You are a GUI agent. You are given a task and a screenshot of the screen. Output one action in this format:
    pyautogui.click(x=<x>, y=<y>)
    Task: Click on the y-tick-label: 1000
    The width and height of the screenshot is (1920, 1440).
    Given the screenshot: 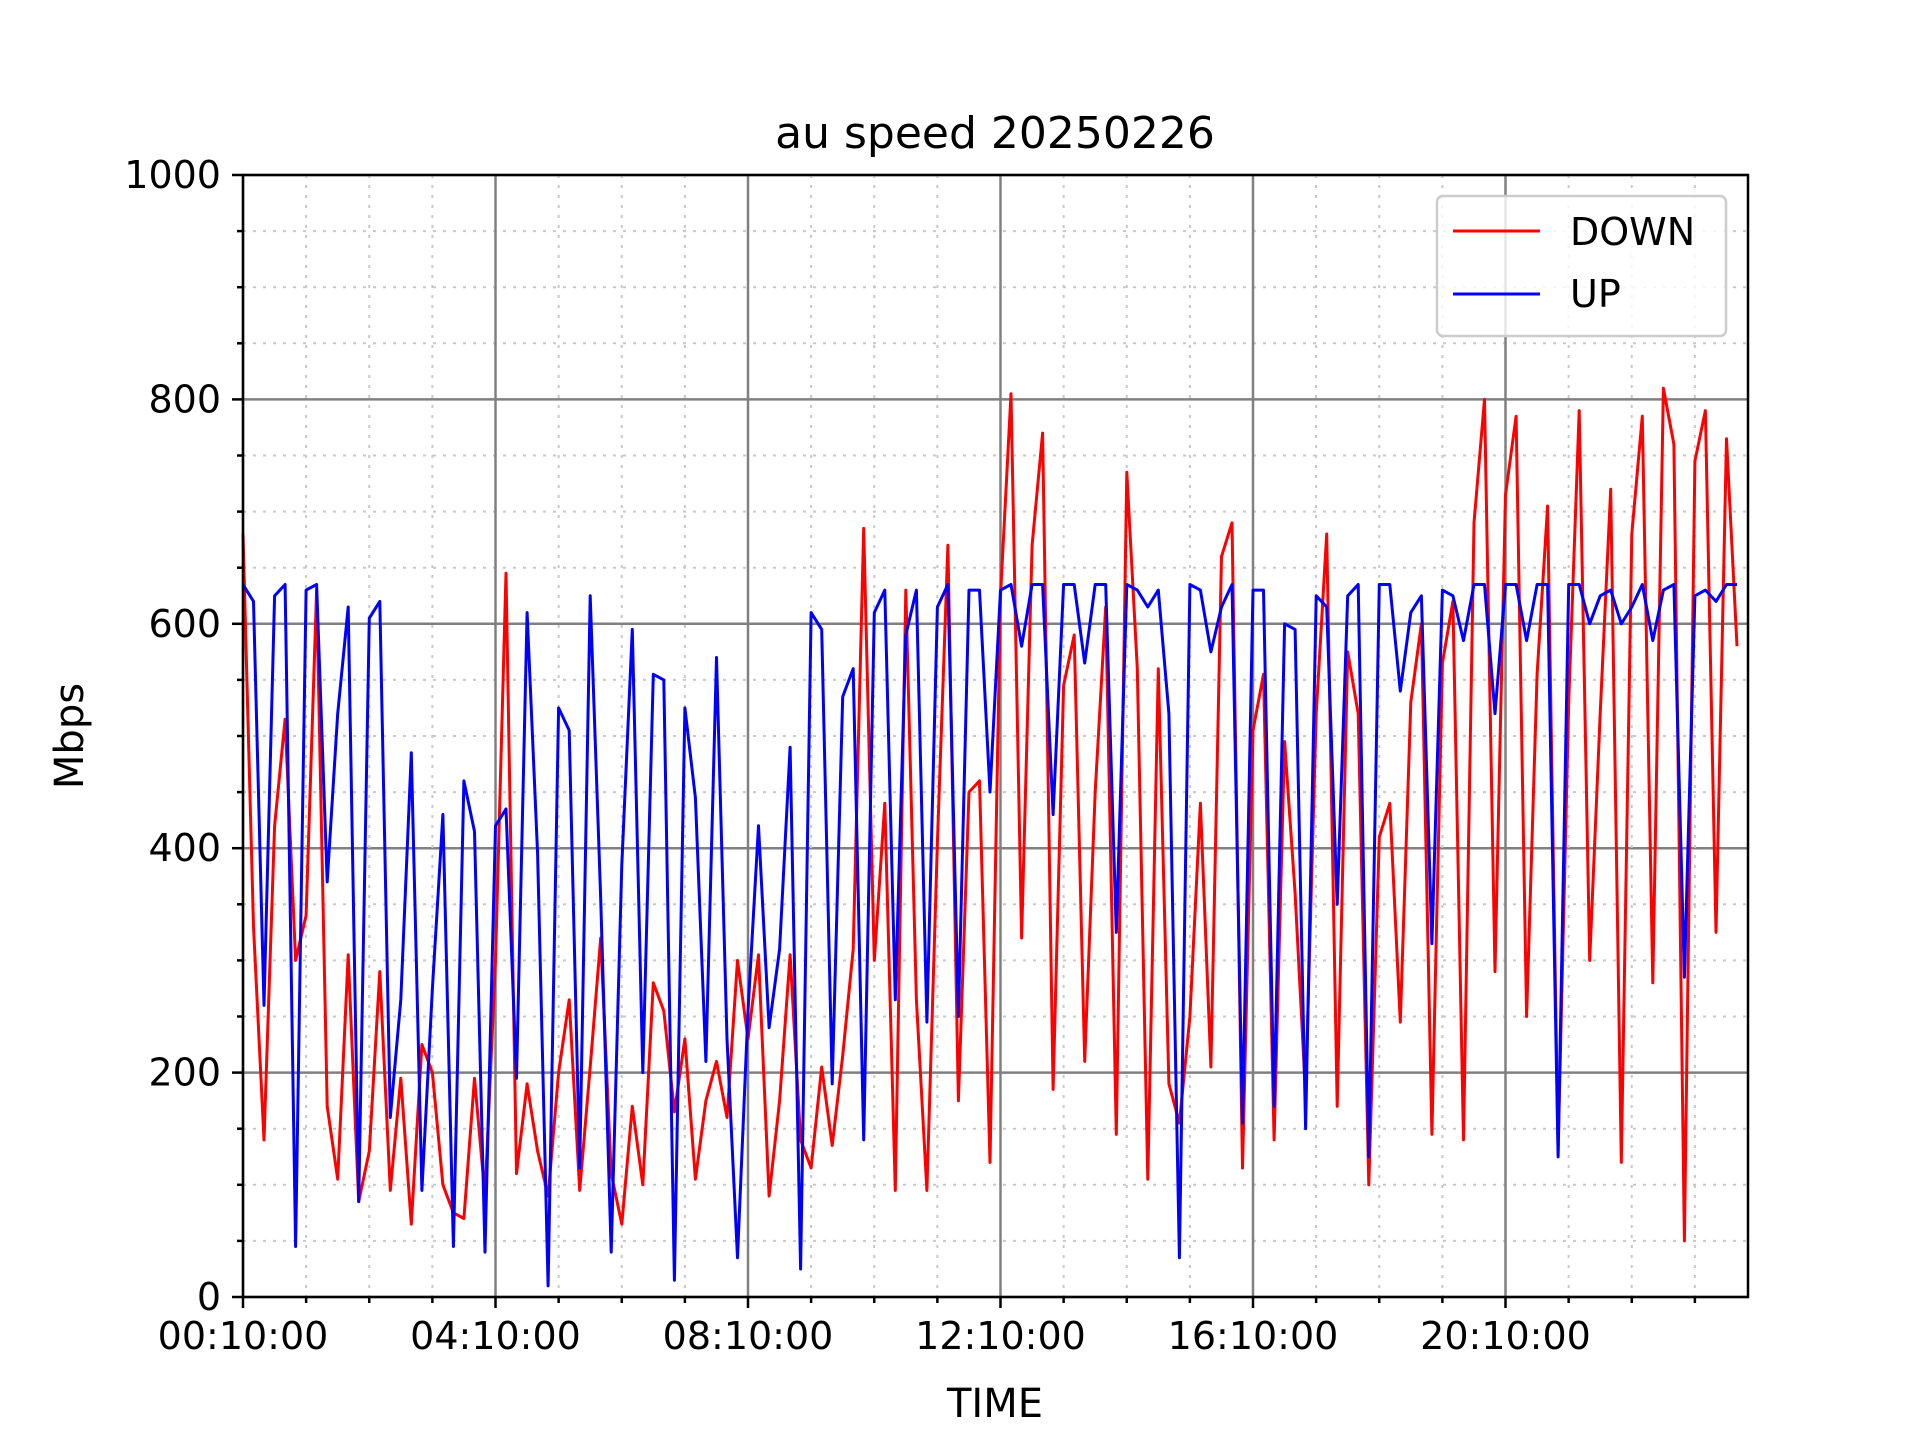 What is the action you would take?
    pyautogui.click(x=172, y=175)
    